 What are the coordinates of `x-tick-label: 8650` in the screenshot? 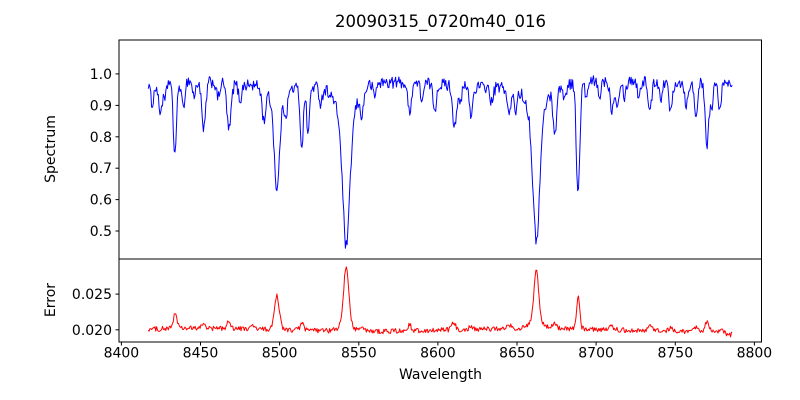 It's located at (517, 354).